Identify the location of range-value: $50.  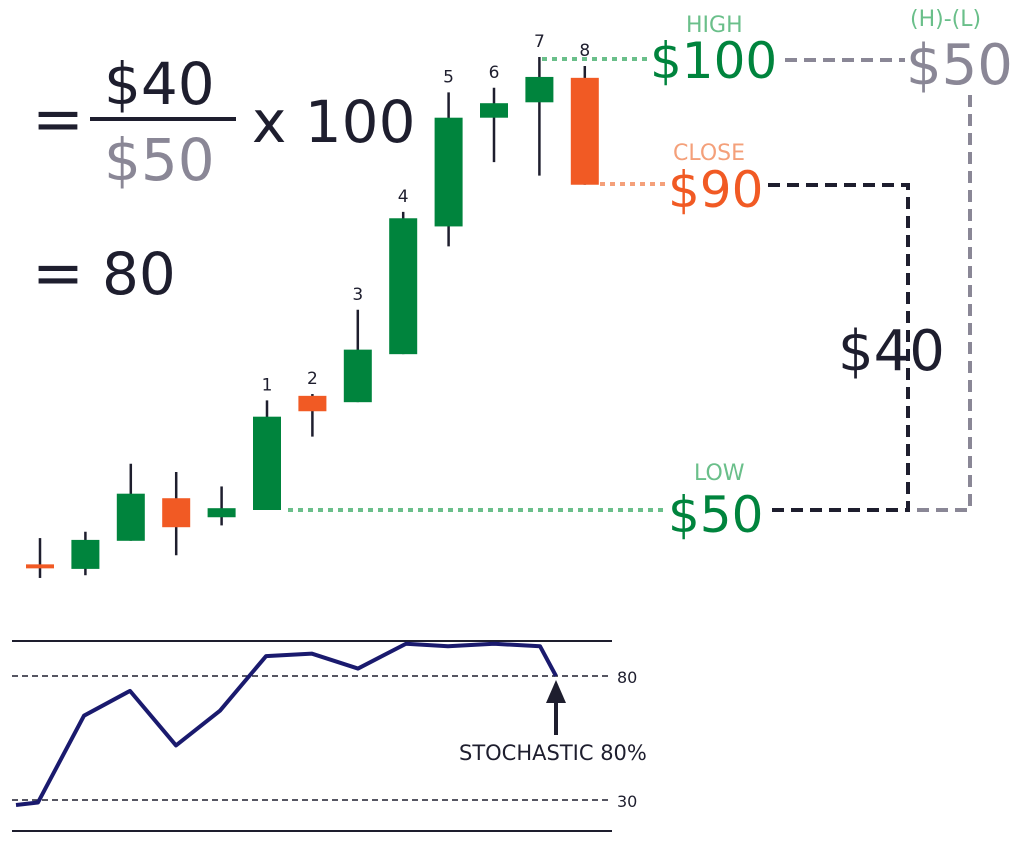
(959, 65).